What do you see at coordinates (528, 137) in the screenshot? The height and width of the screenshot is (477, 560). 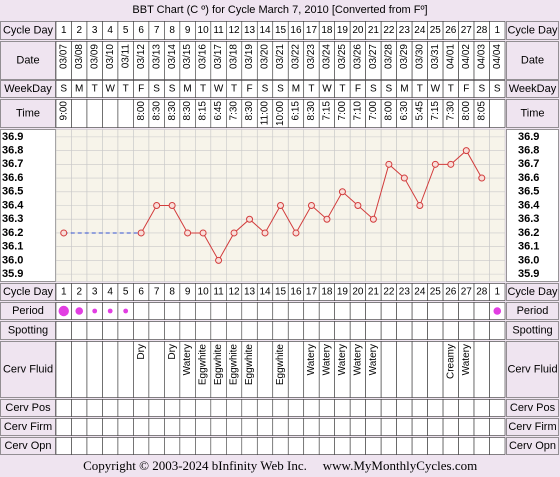 I see `y-tick-label: 36.9` at bounding box center [528, 137].